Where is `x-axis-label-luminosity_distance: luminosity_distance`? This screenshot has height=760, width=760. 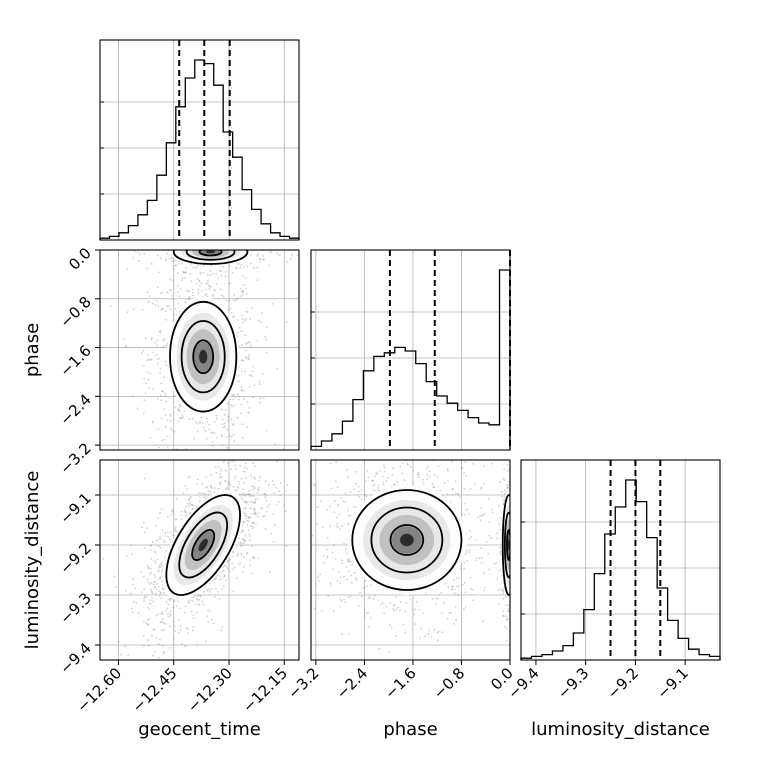
x-axis-label-luminosity_distance: luminosity_distance is located at coordinates (620, 729).